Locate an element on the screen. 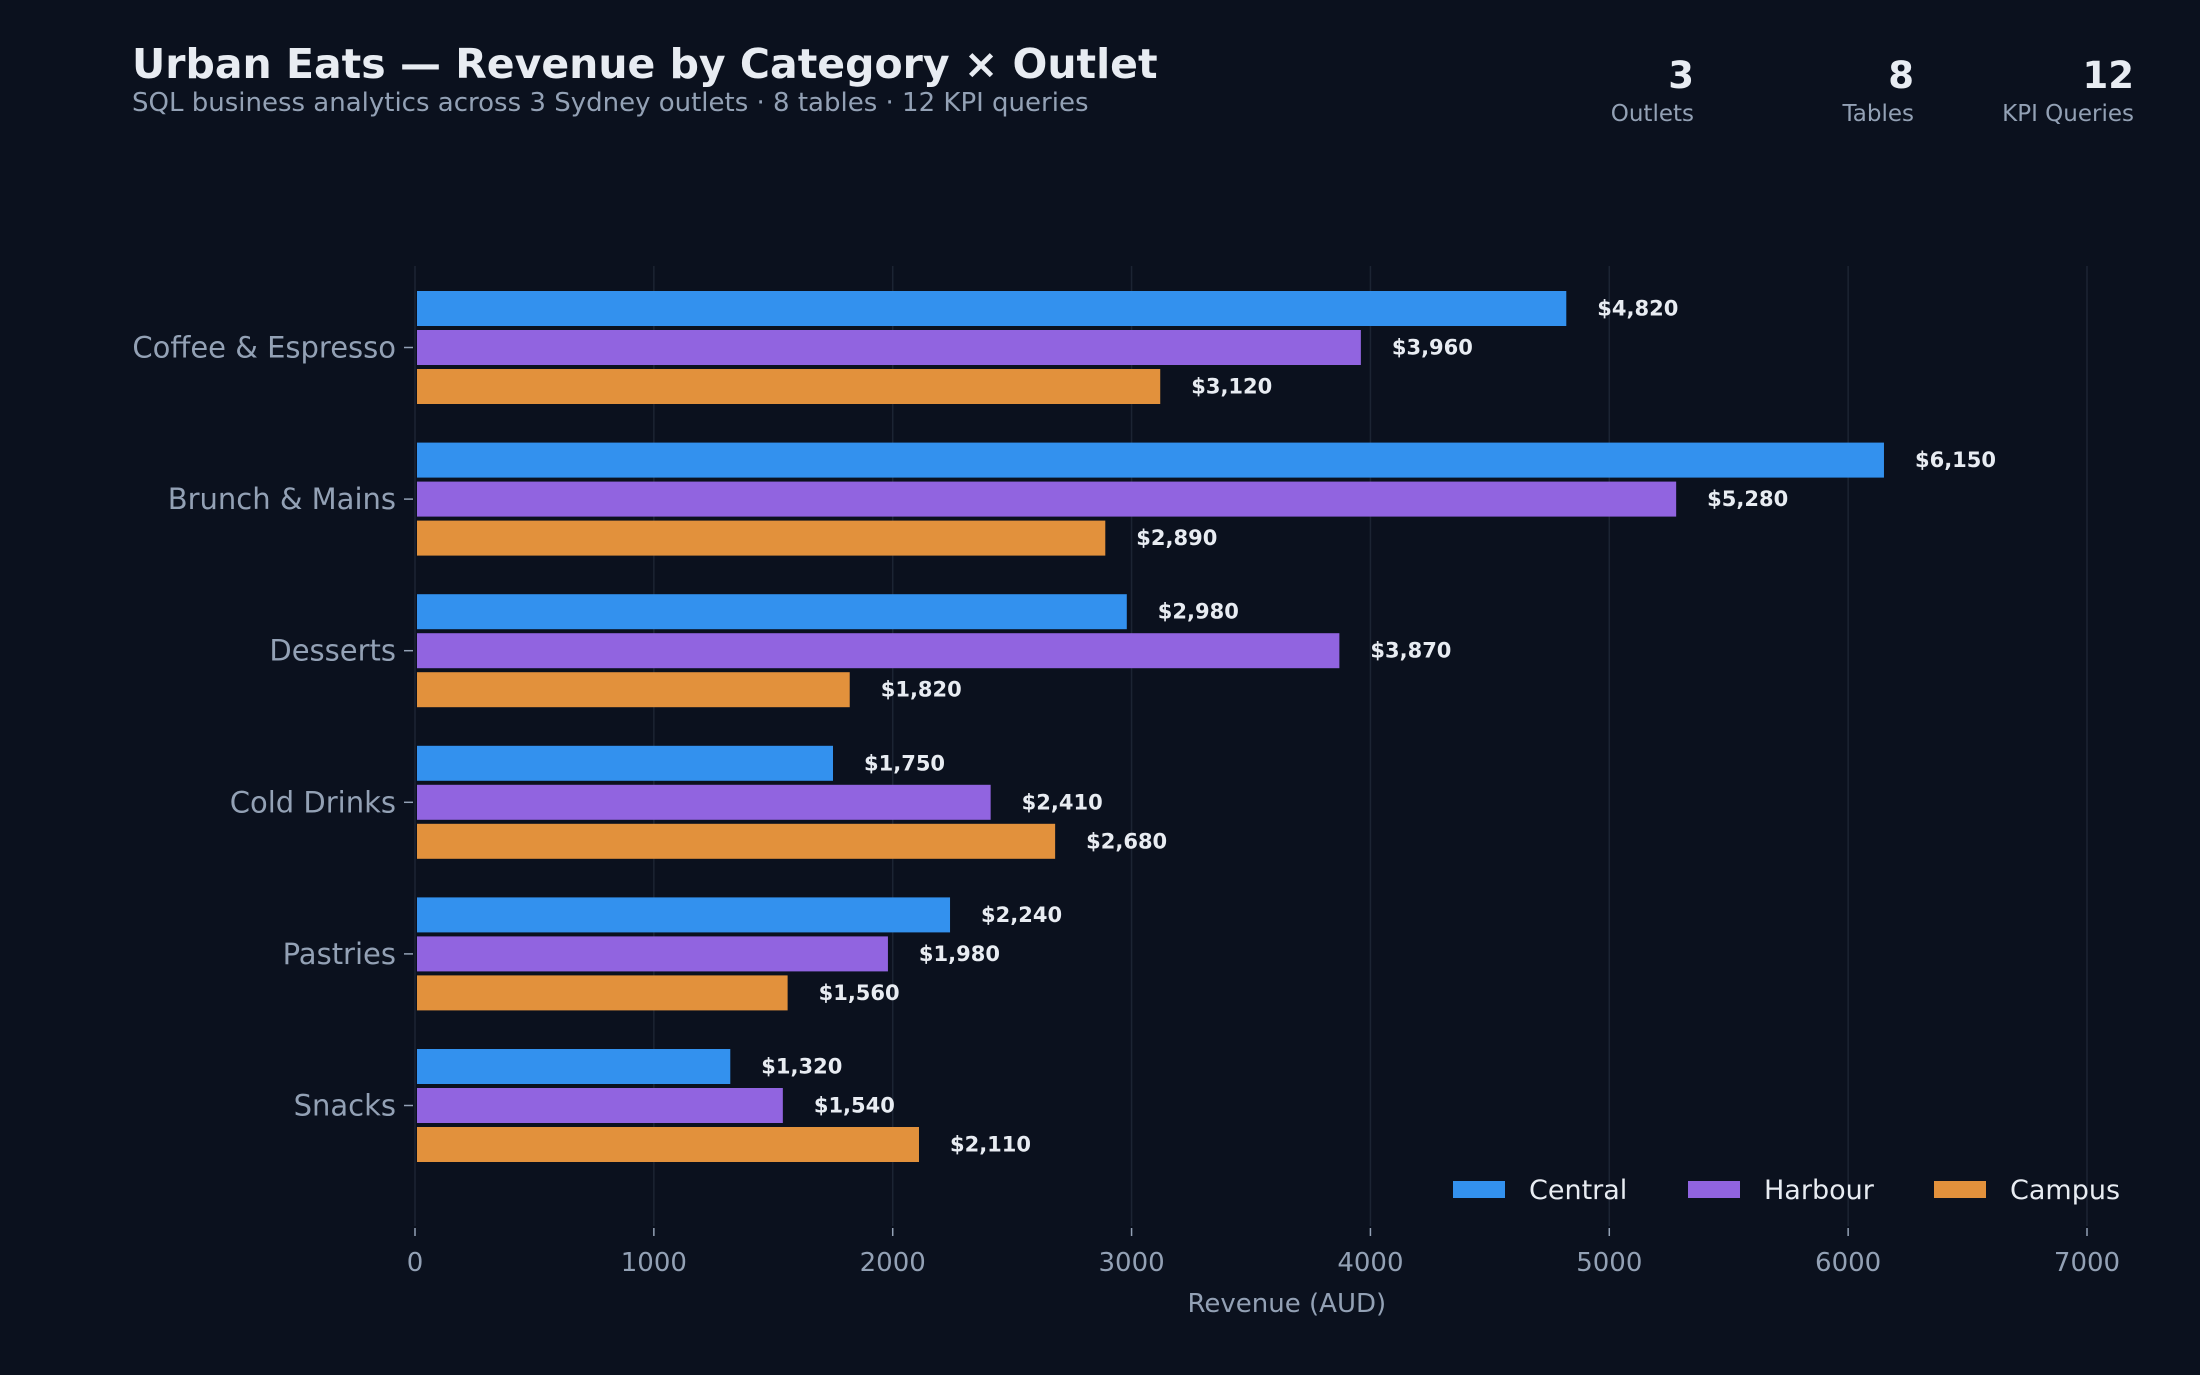  value-label: $2,240 is located at coordinates (1021, 915).